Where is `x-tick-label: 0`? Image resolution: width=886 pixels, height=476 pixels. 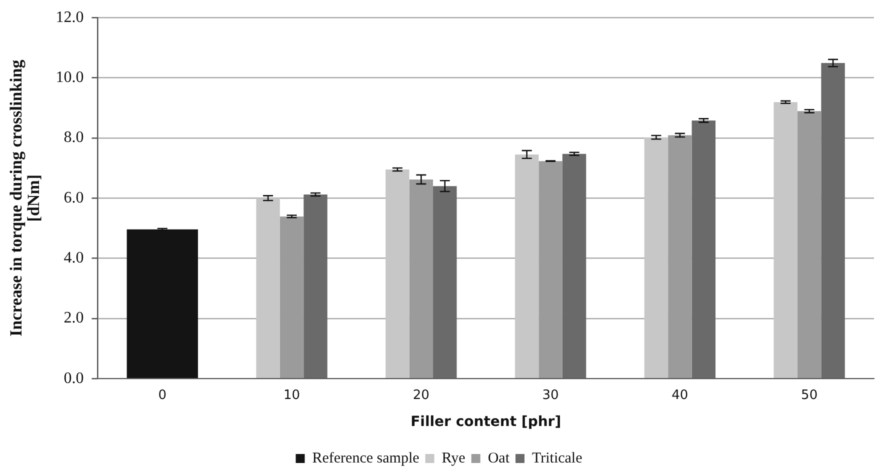
x-tick-label: 0 is located at coordinates (162, 395).